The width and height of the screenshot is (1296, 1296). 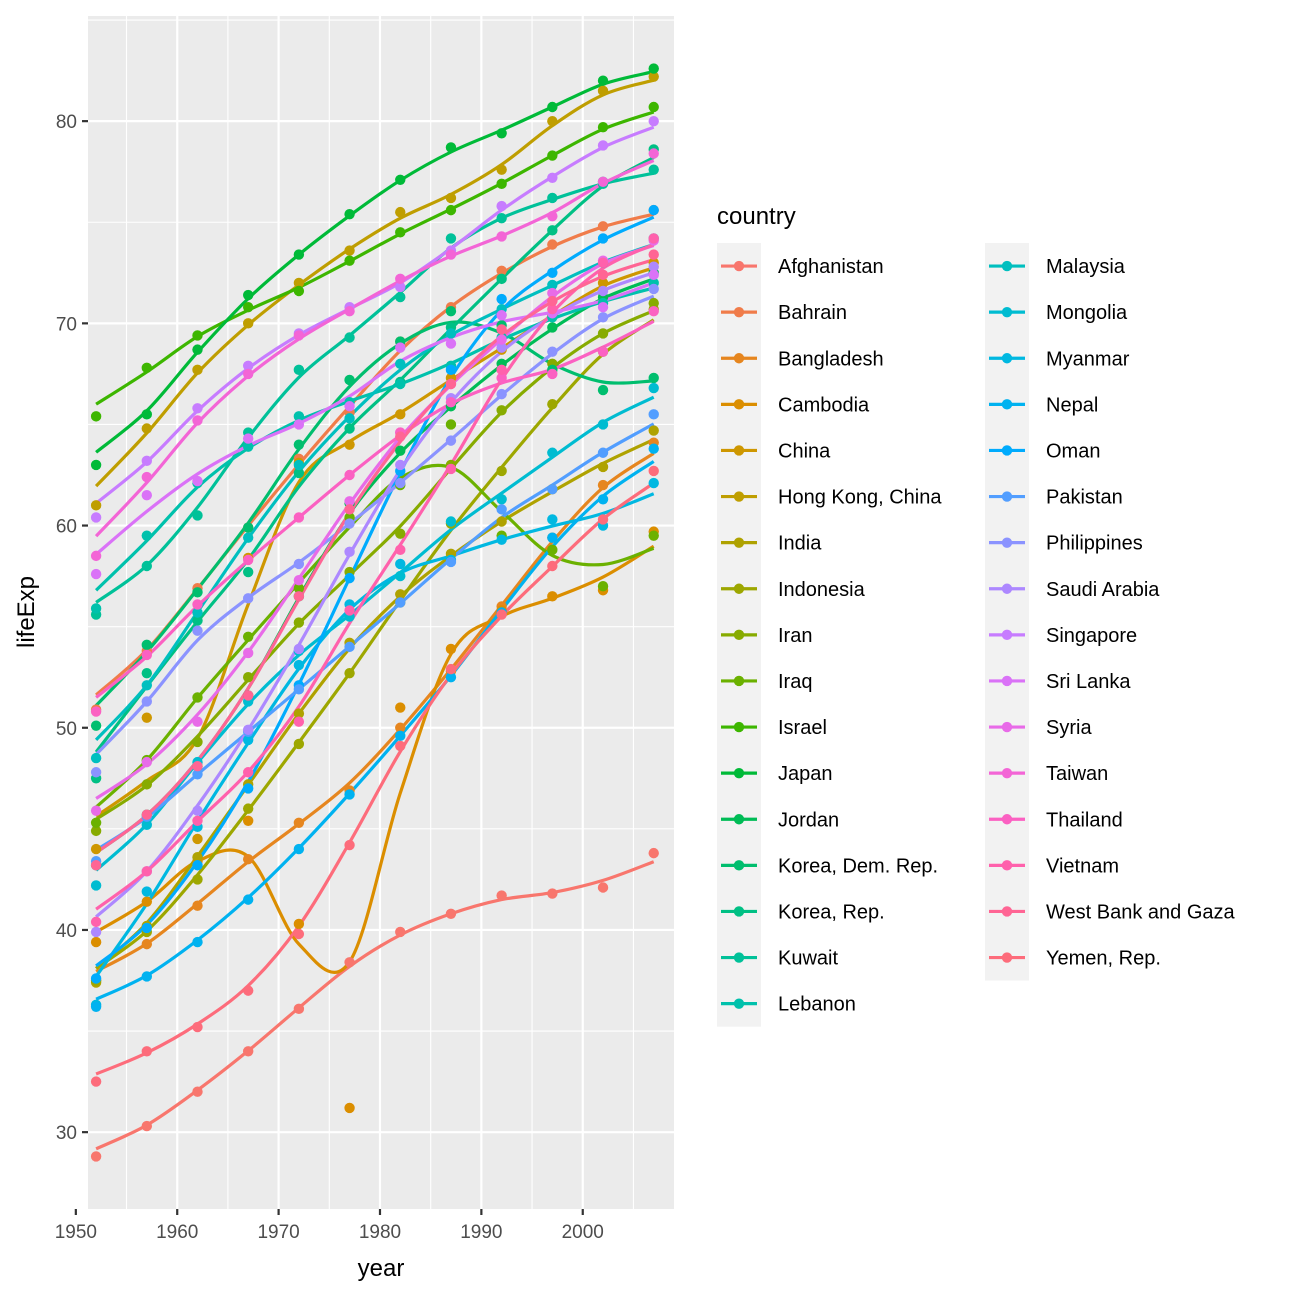 What do you see at coordinates (177, 1232) in the screenshot?
I see `x-tick-label: 1960` at bounding box center [177, 1232].